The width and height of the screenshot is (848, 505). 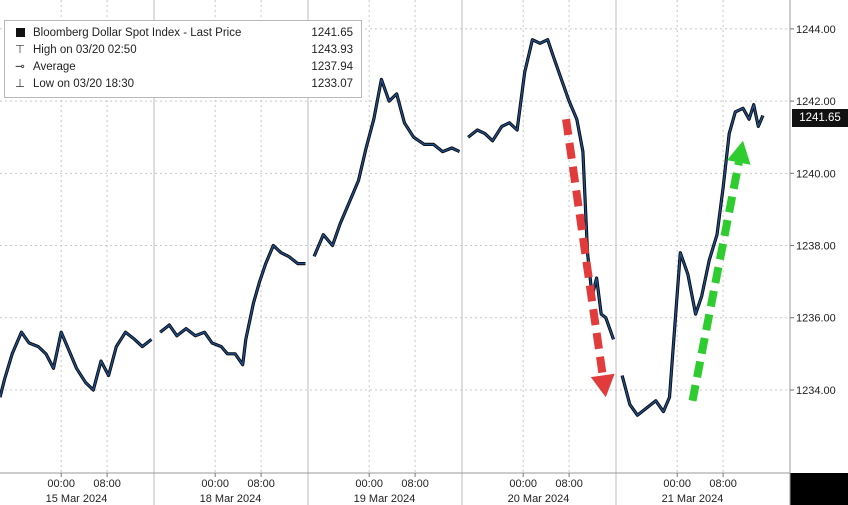 I want to click on legend-high-label: High on 03/20 02:50, so click(x=85, y=50).